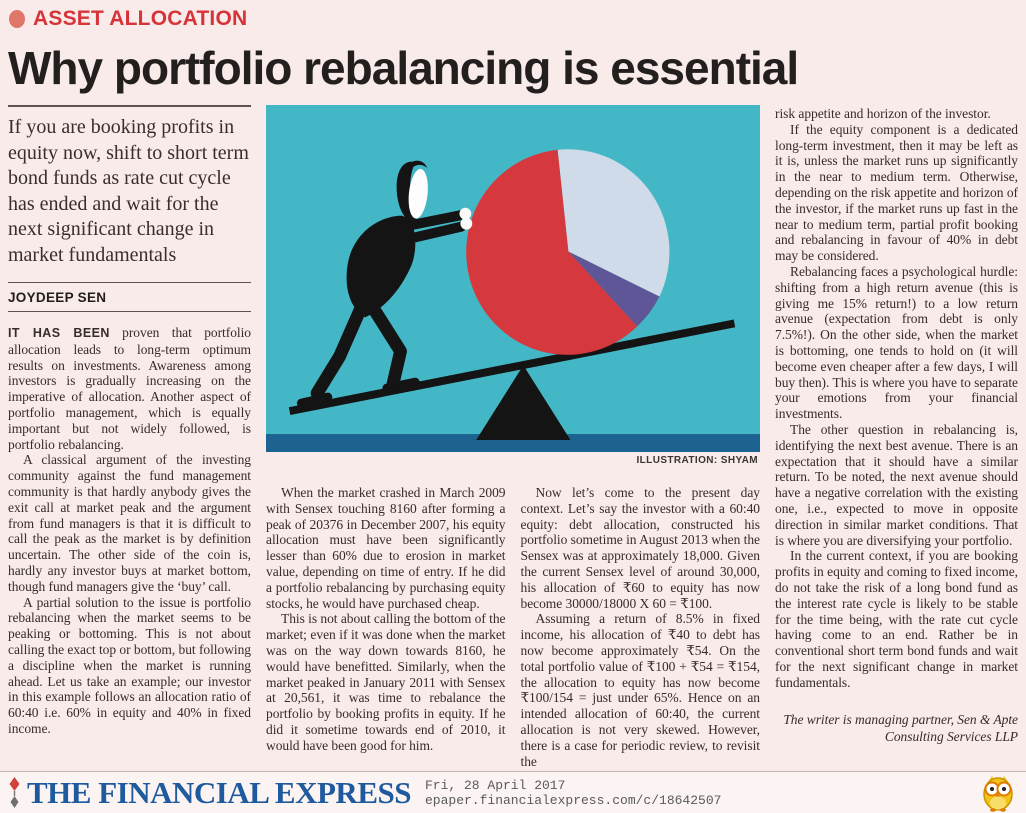 The height and width of the screenshot is (813, 1026). What do you see at coordinates (998, 793) in the screenshot?
I see `owl-mascot-icon` at bounding box center [998, 793].